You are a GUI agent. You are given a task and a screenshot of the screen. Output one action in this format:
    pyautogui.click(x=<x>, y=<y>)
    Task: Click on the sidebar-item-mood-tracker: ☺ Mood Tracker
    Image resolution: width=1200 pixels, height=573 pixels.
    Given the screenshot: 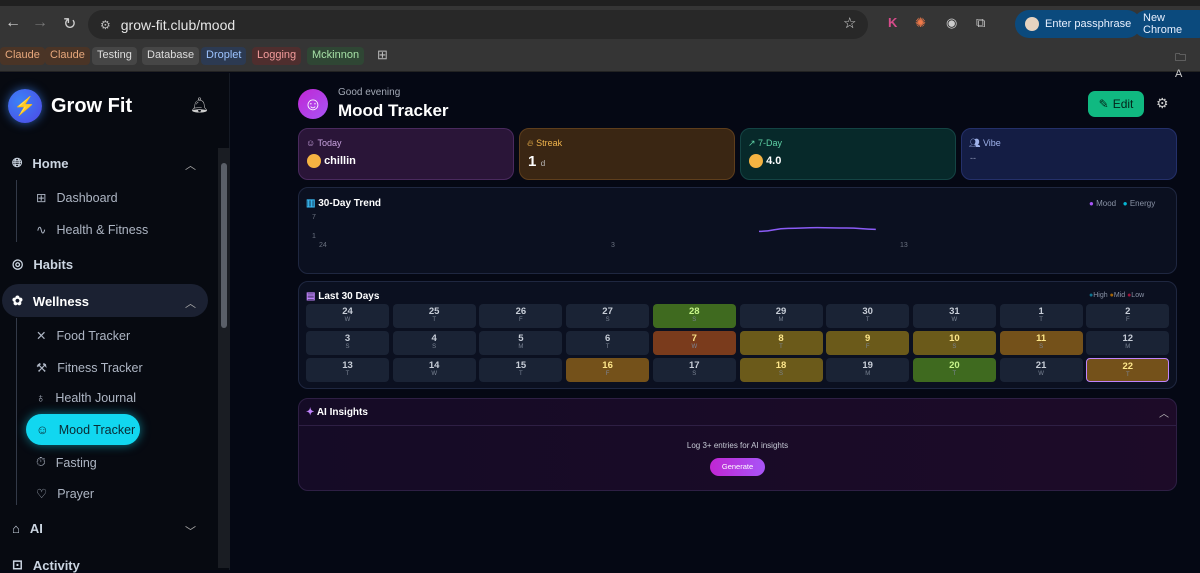 What is the action you would take?
    pyautogui.click(x=85, y=430)
    